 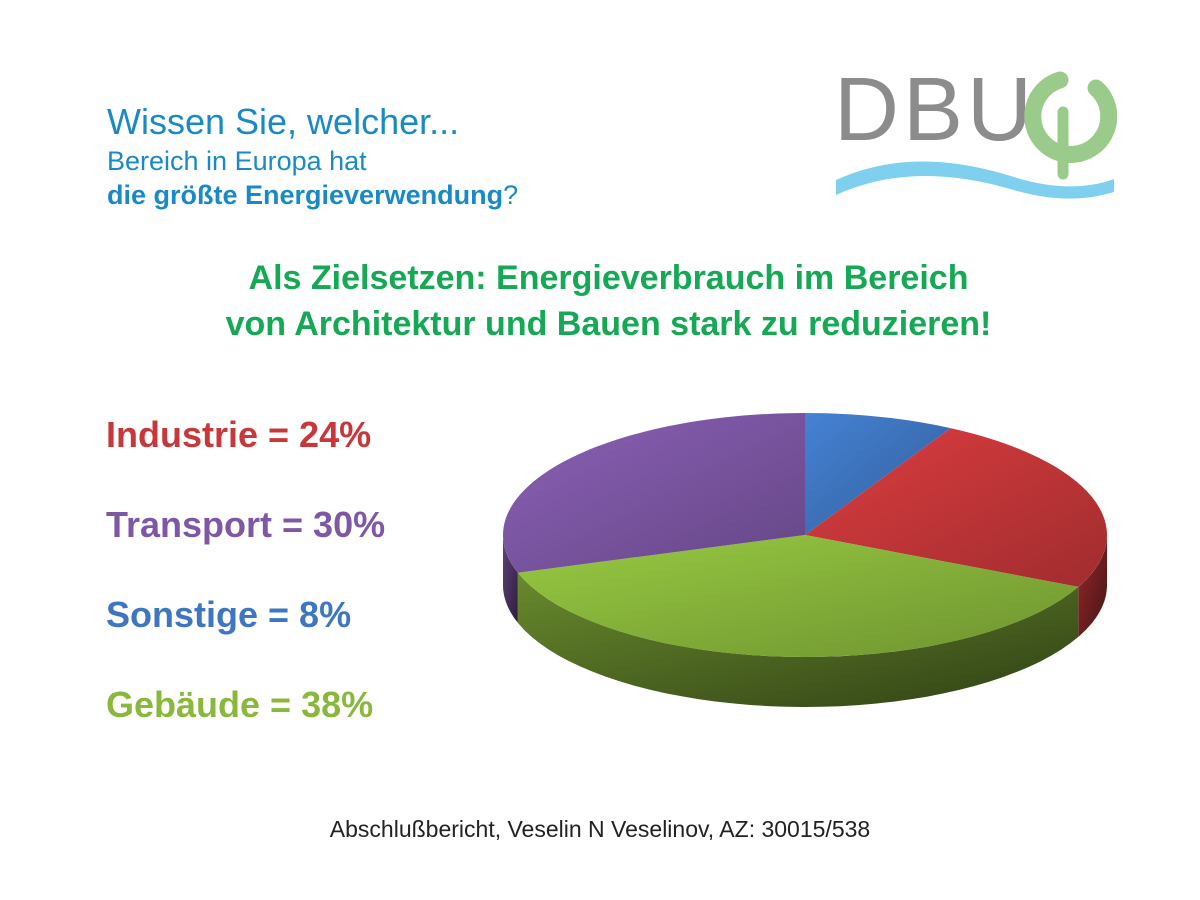 What do you see at coordinates (878, 474) in the screenshot?
I see `pie-slice-sonstige` at bounding box center [878, 474].